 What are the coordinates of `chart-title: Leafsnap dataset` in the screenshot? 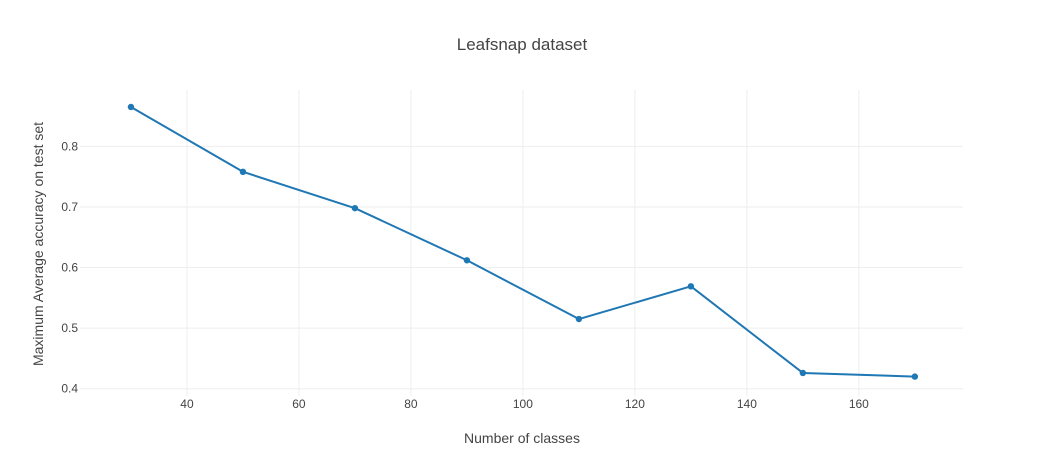 It's located at (522, 44).